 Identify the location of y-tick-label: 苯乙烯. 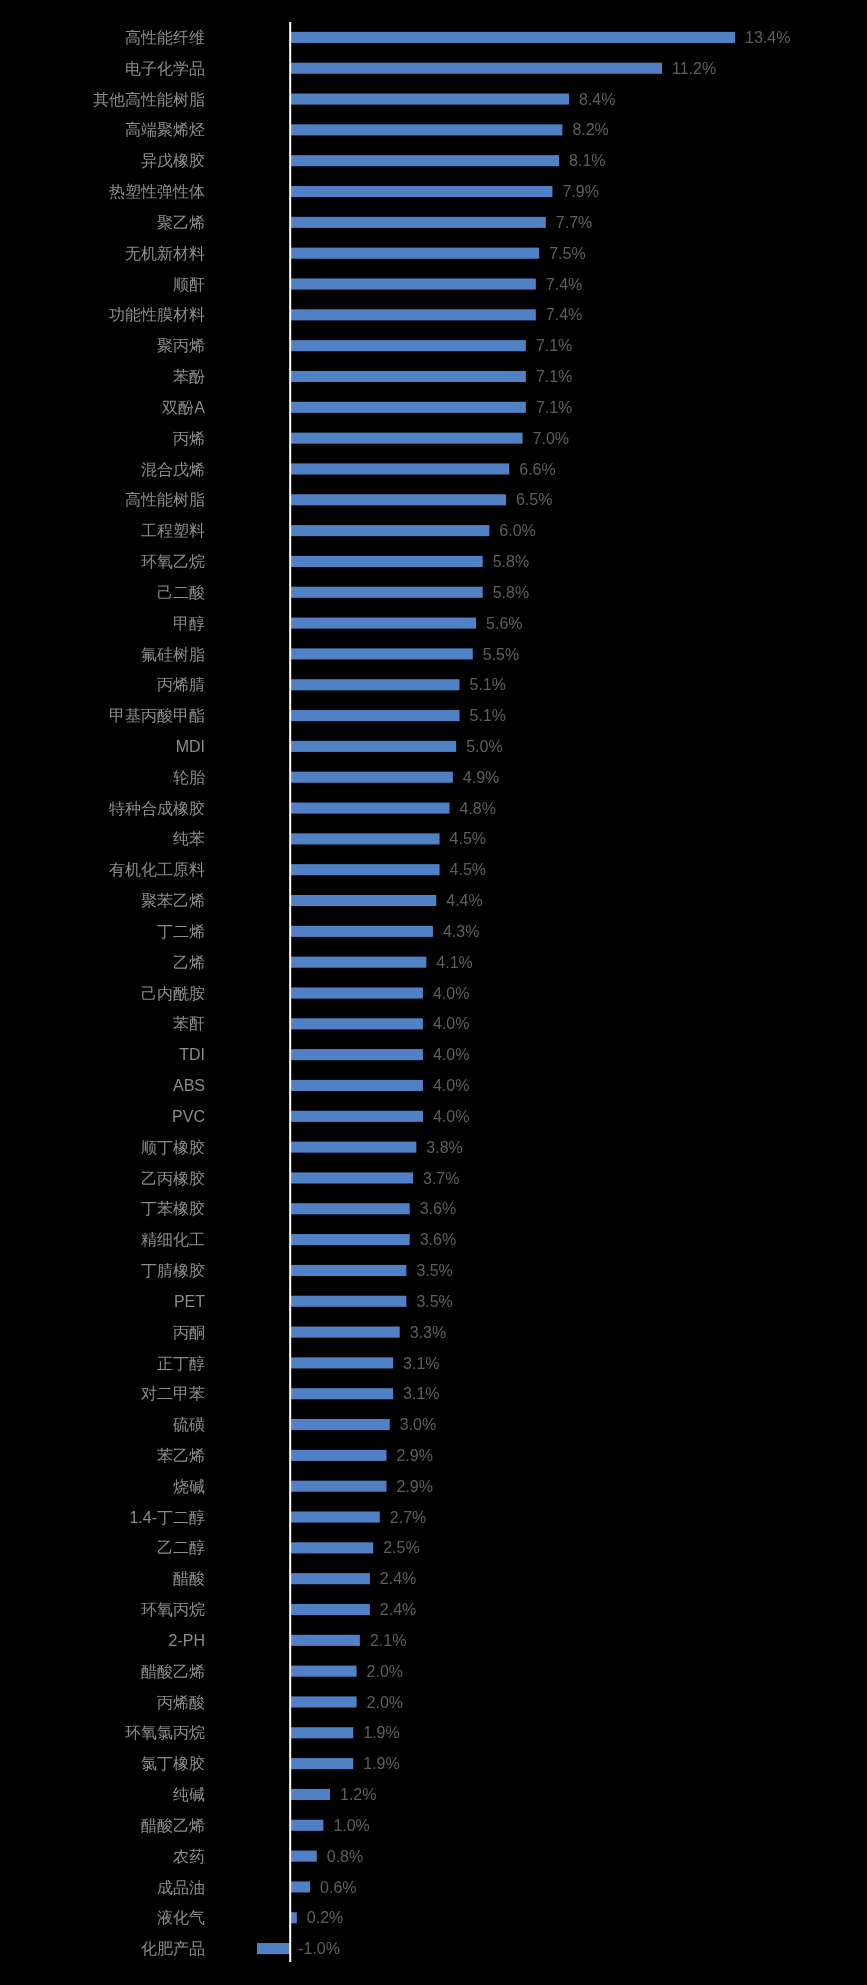
(181, 1455).